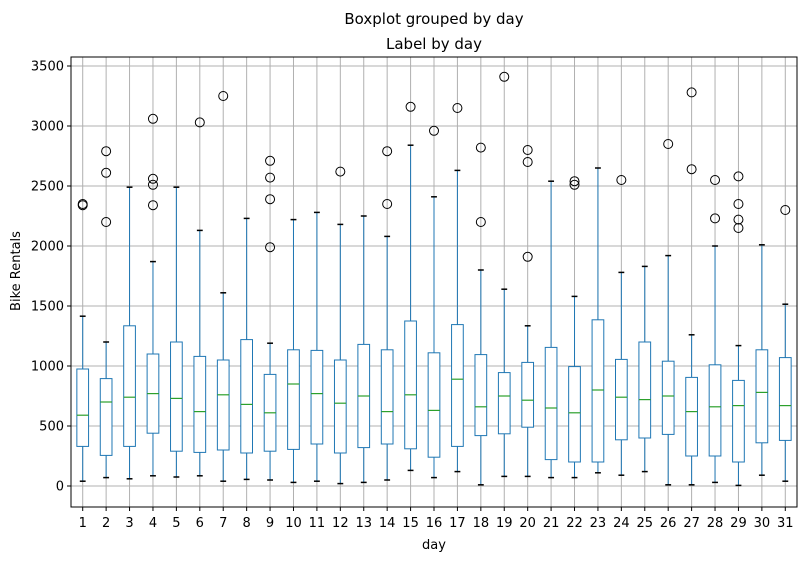 Image resolution: width=804 pixels, height=561 pixels. What do you see at coordinates (387, 523) in the screenshot?
I see `x-tick-label-14: 14` at bounding box center [387, 523].